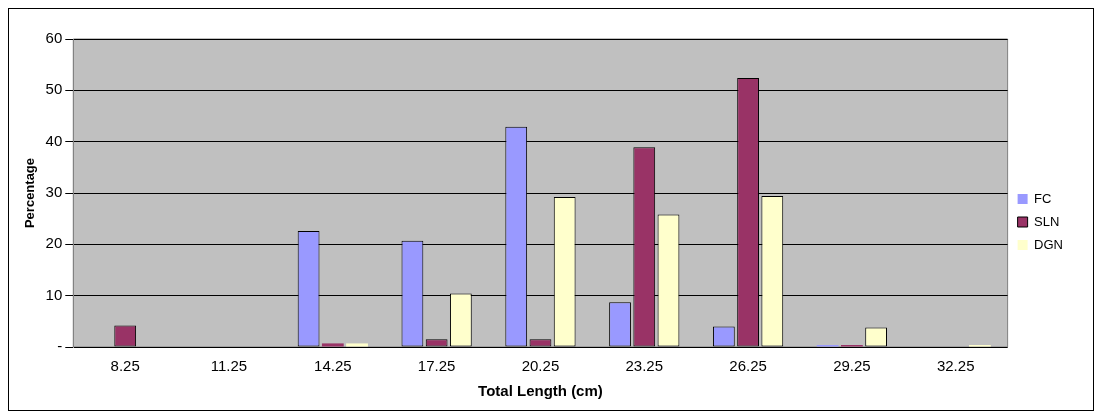 The image size is (1102, 419). What do you see at coordinates (54, 38) in the screenshot?
I see `y-tick-label: 60` at bounding box center [54, 38].